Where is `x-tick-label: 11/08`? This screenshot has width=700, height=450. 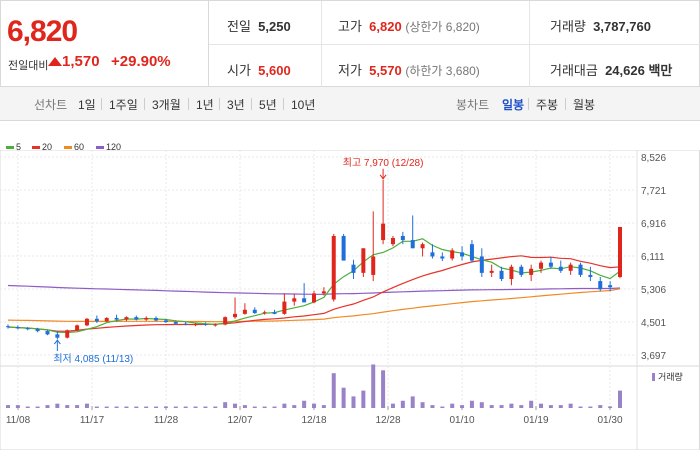
x-tick-label: 11/08 is located at coordinates (18, 420).